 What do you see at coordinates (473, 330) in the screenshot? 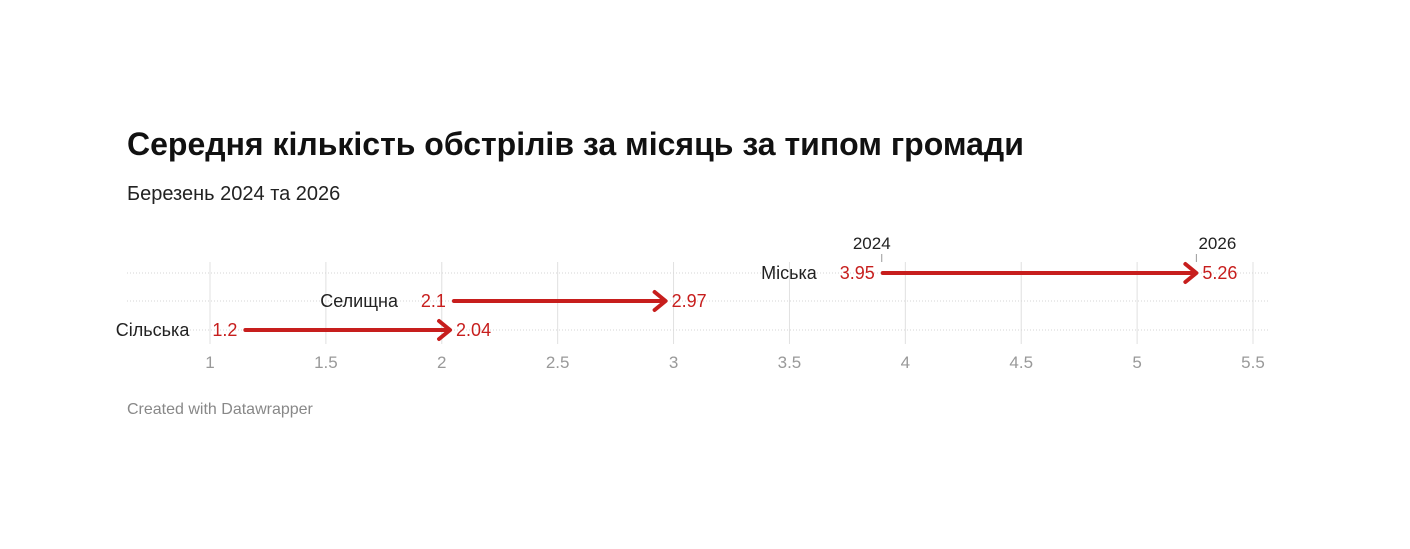
I see `end-value-label: 2.04` at bounding box center [473, 330].